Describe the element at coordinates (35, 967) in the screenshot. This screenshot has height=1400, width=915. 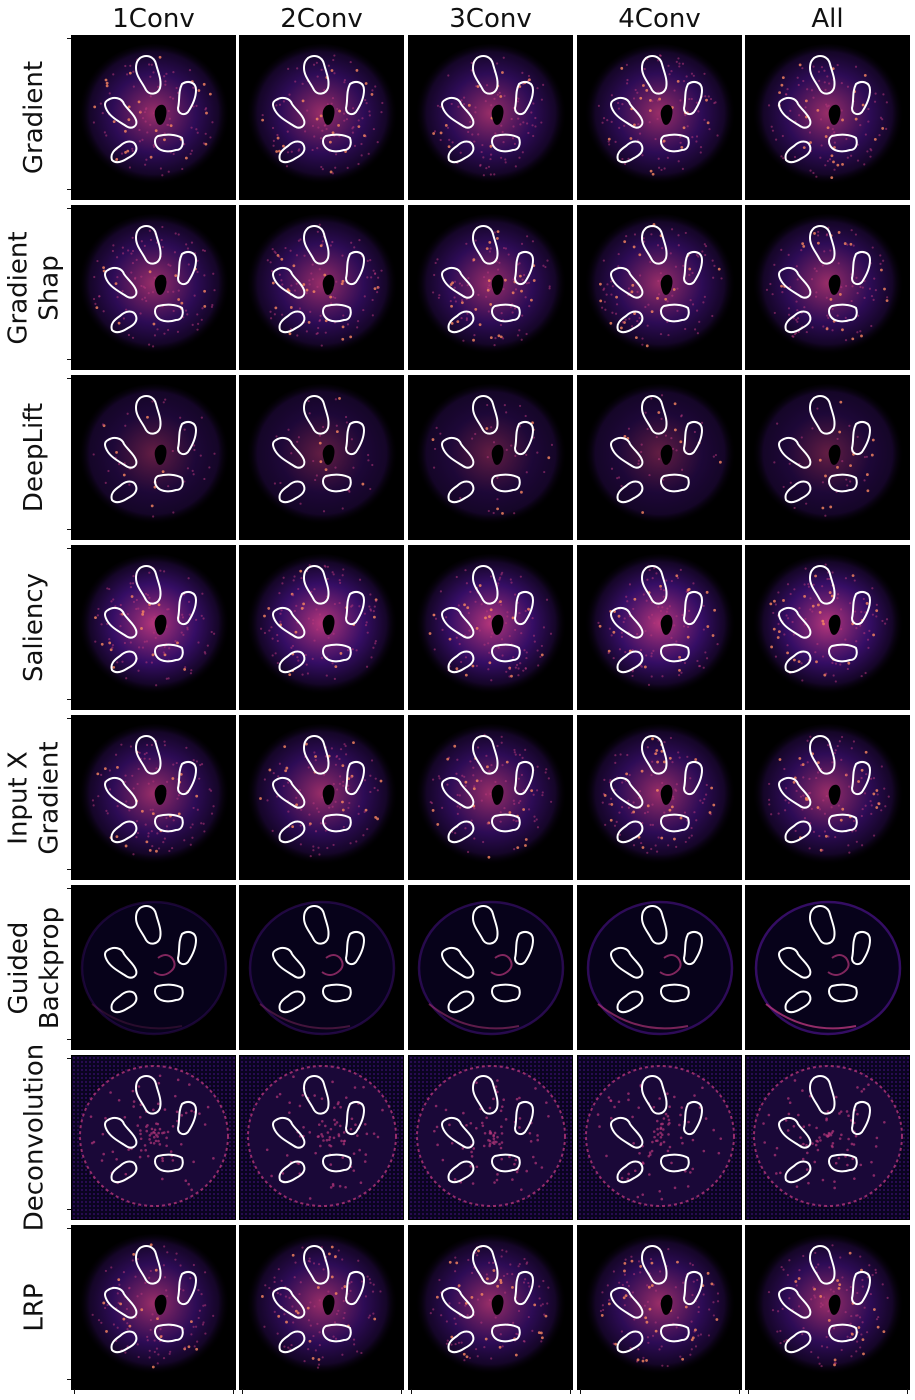
I see `row-label-6: Guided Backprop` at that location.